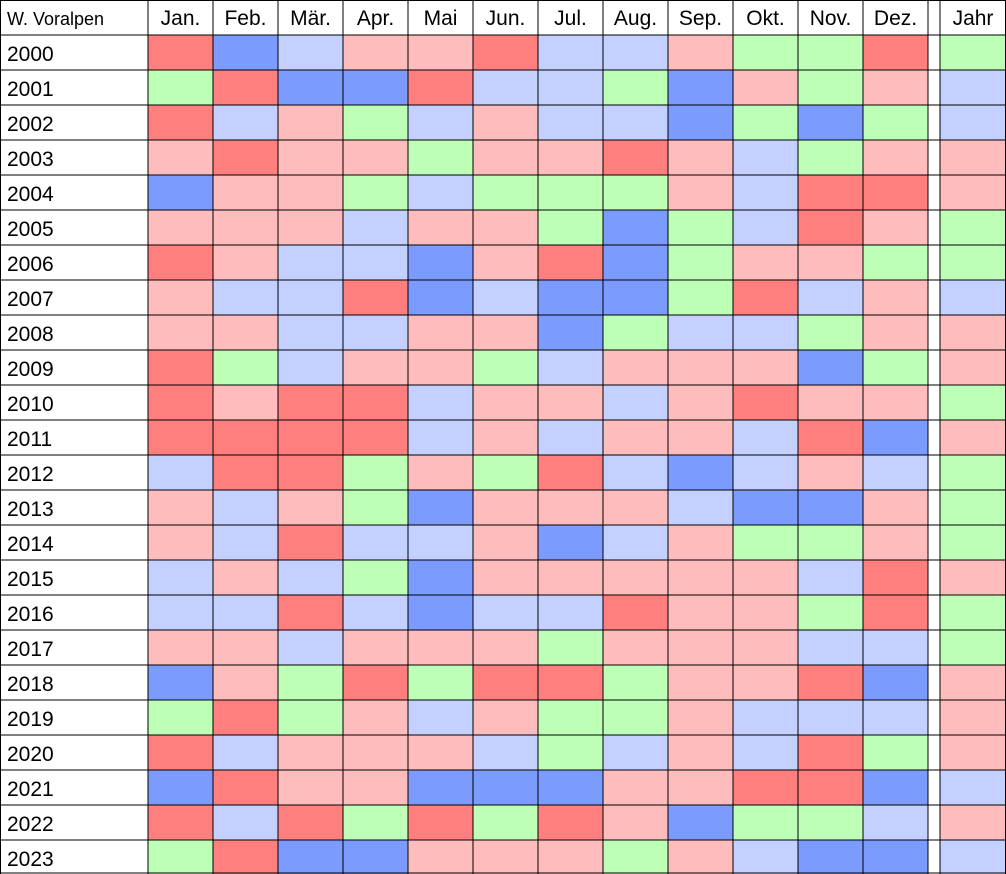 This screenshot has width=1006, height=874. Describe the element at coordinates (506, 18) in the screenshot. I see `month-header: Jun.` at that location.